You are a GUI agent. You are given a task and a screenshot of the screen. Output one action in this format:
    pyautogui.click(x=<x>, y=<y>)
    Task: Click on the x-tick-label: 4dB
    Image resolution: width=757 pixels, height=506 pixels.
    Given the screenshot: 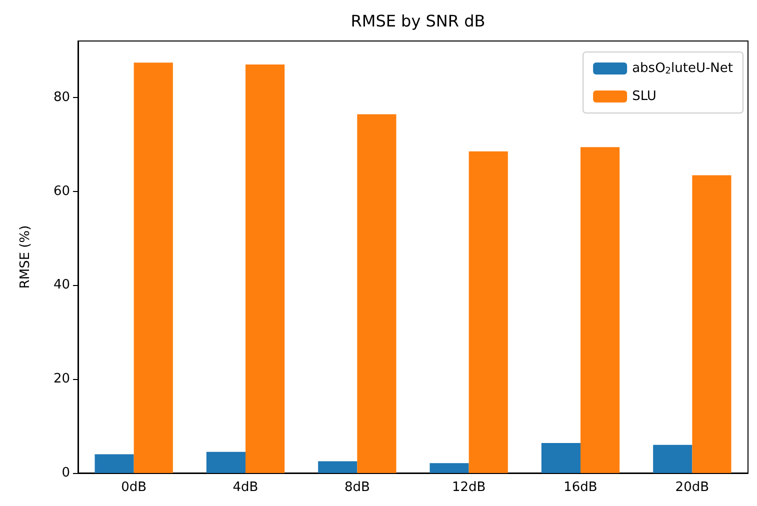 What is the action you would take?
    pyautogui.click(x=245, y=487)
    